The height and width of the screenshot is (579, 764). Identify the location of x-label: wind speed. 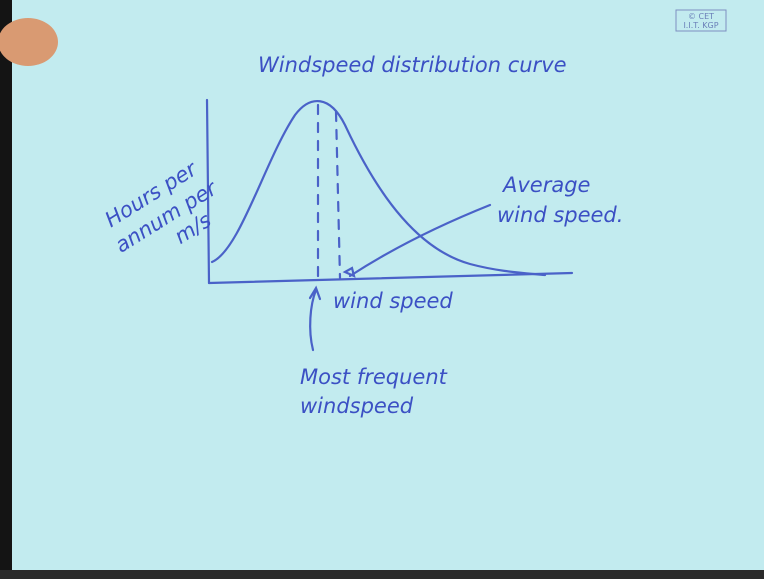
(393, 301).